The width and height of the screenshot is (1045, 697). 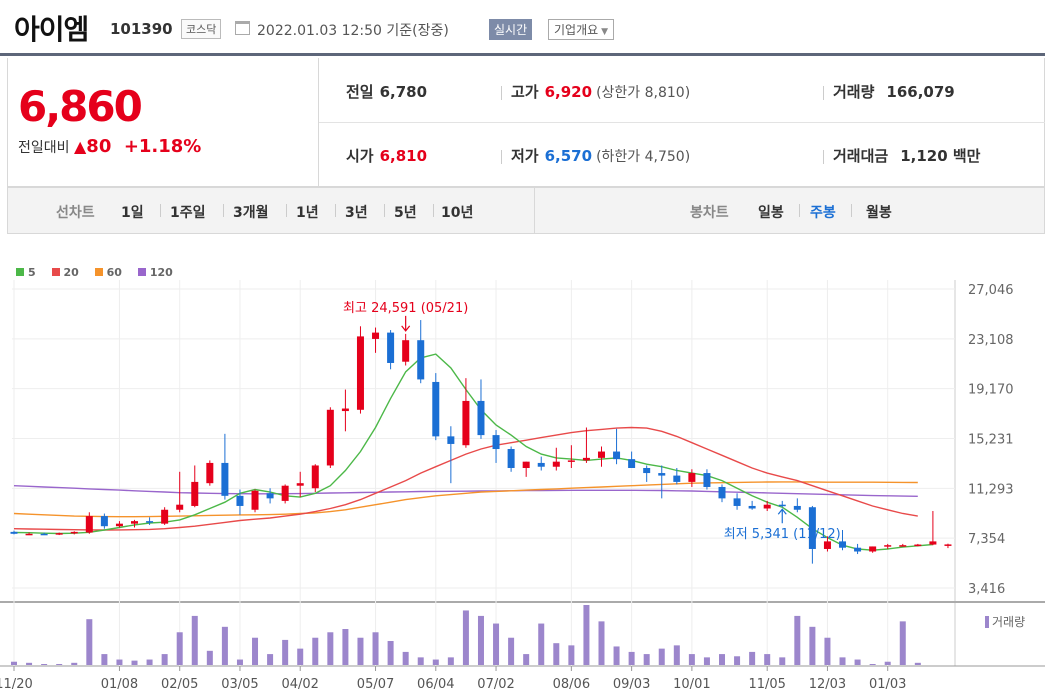 I want to click on ma-legend: 5 20 60 120, so click(x=100, y=272).